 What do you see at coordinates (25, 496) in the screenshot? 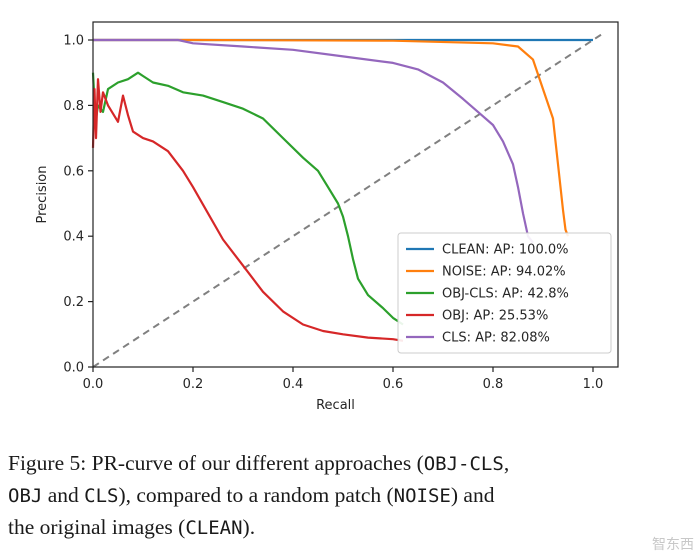
I see `caption-code: OBJ` at bounding box center [25, 496].